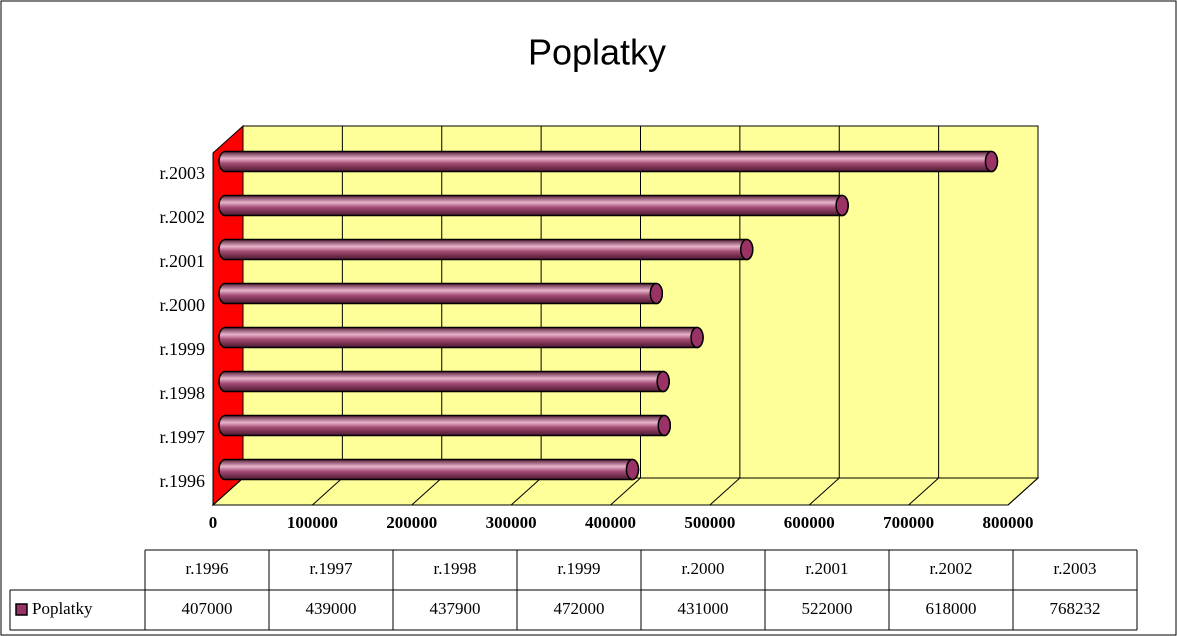  I want to click on y-tick-label: r.2002, so click(182, 217).